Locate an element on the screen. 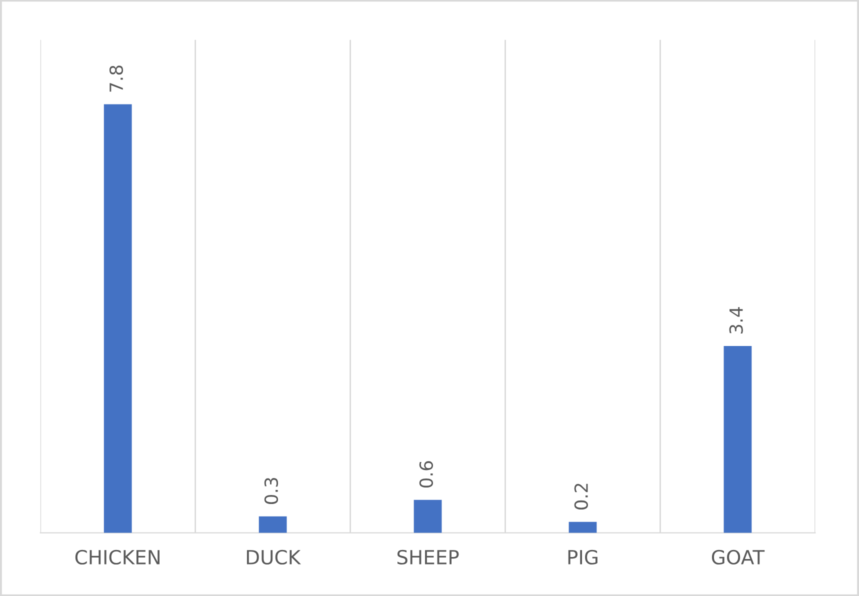 The width and height of the screenshot is (859, 596). data-label: 3.4 is located at coordinates (736, 320).